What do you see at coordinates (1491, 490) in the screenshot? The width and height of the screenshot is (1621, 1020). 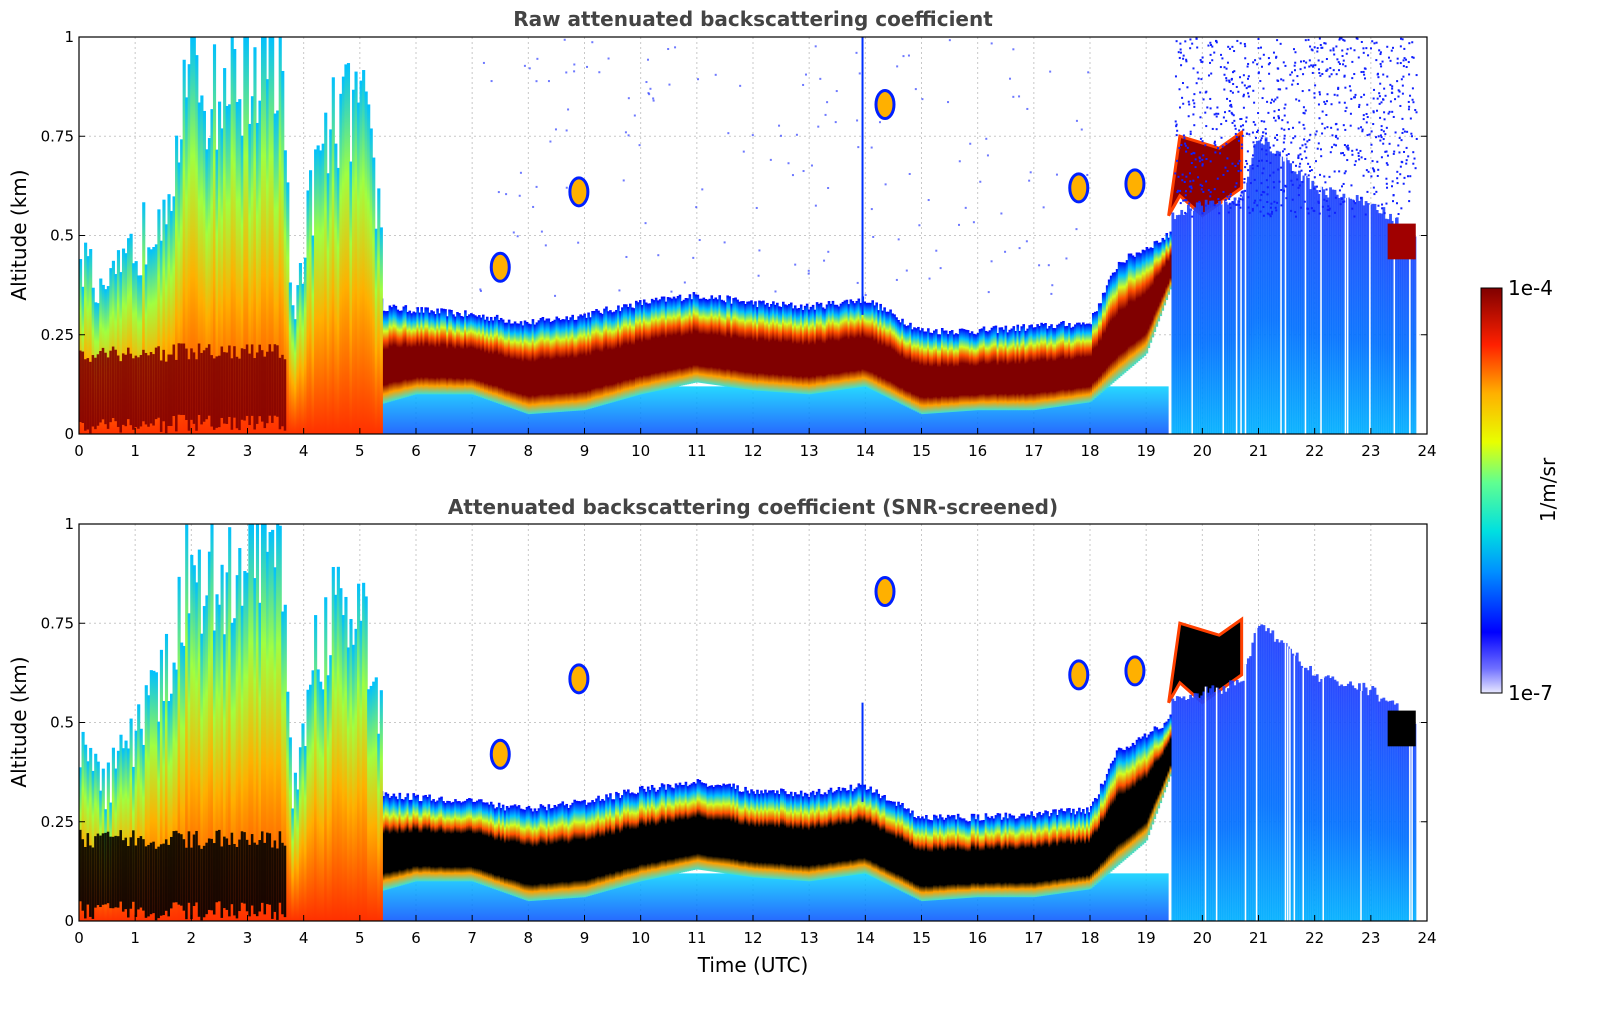 I see `colorbar-gradient` at bounding box center [1491, 490].